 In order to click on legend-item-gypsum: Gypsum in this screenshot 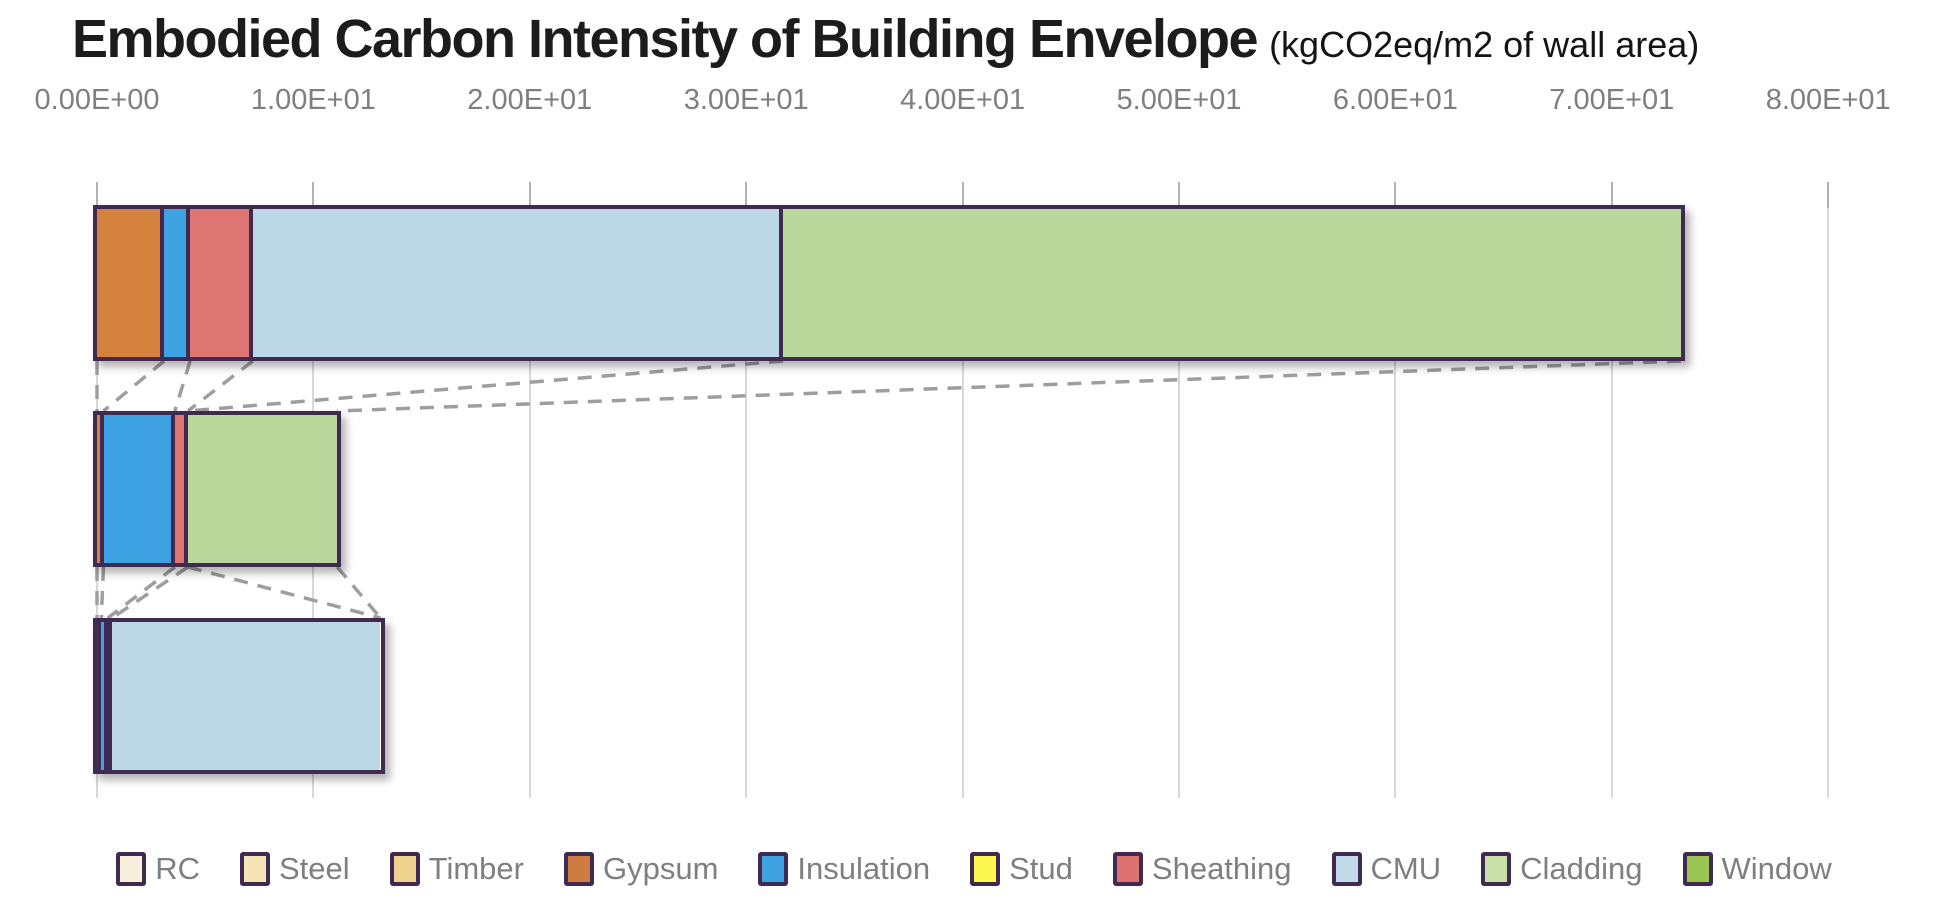, I will do `click(641, 869)`.